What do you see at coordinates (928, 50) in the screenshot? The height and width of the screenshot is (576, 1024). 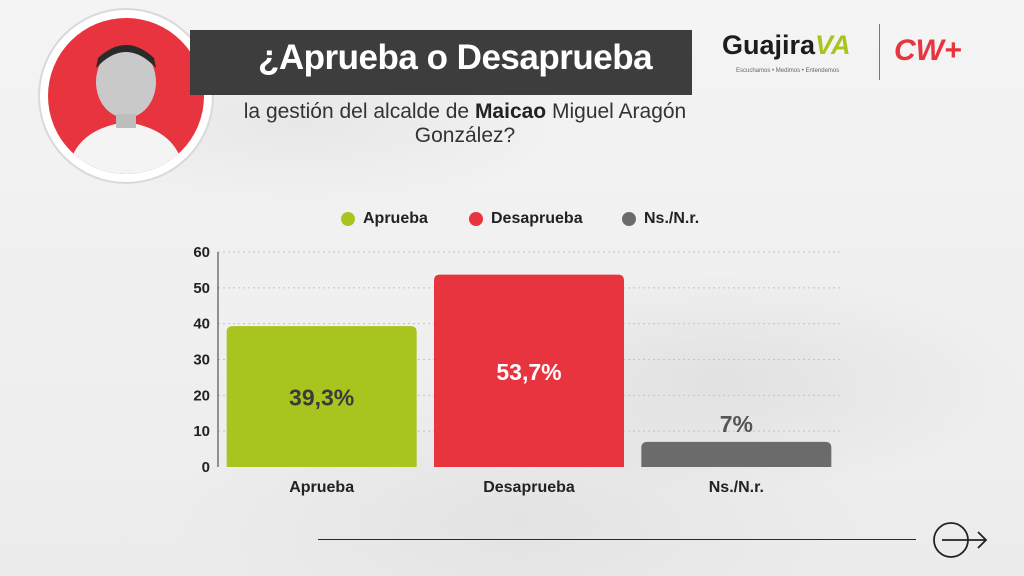 I see `cw-plus-logo: CW+` at bounding box center [928, 50].